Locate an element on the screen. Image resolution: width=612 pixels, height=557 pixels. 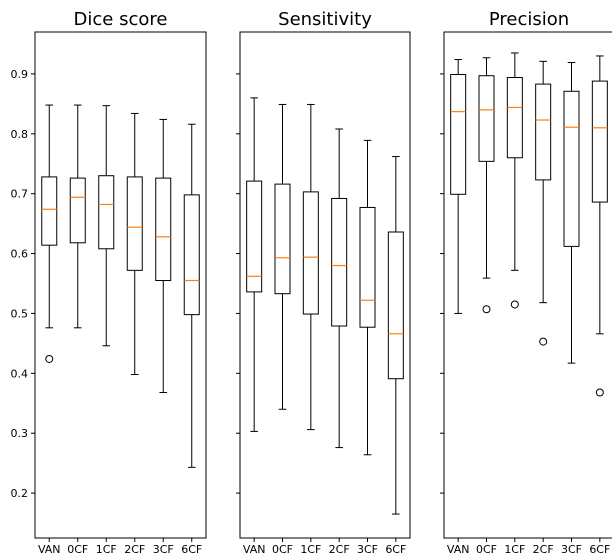
y-tick-label: 0.9 is located at coordinates (20, 74).